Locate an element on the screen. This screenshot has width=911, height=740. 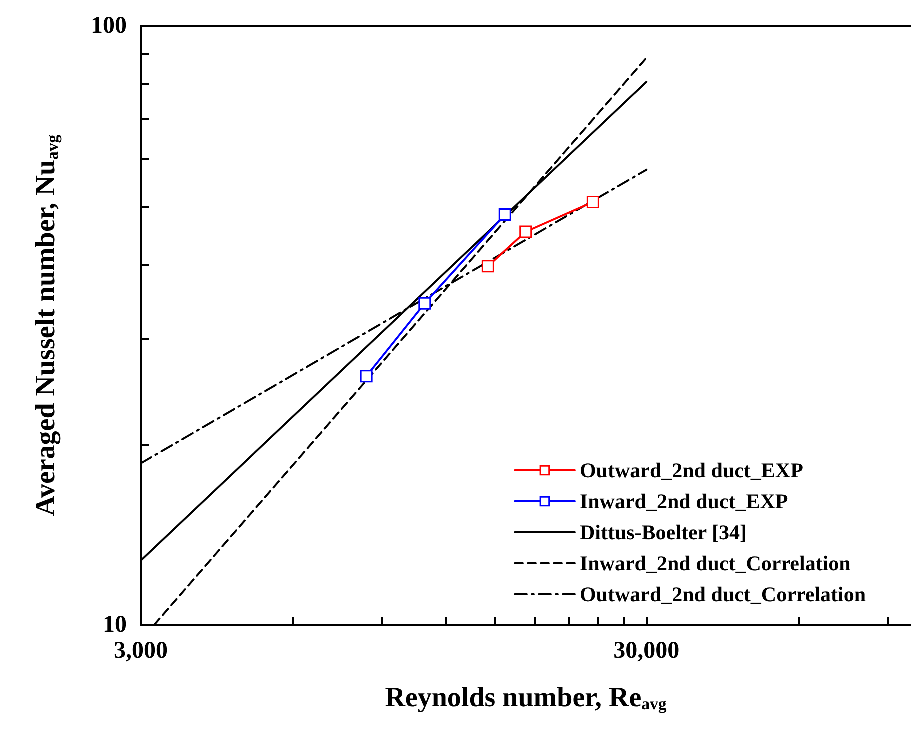
legend-label: Outward_2nd duct_EXP is located at coordinates (692, 470).